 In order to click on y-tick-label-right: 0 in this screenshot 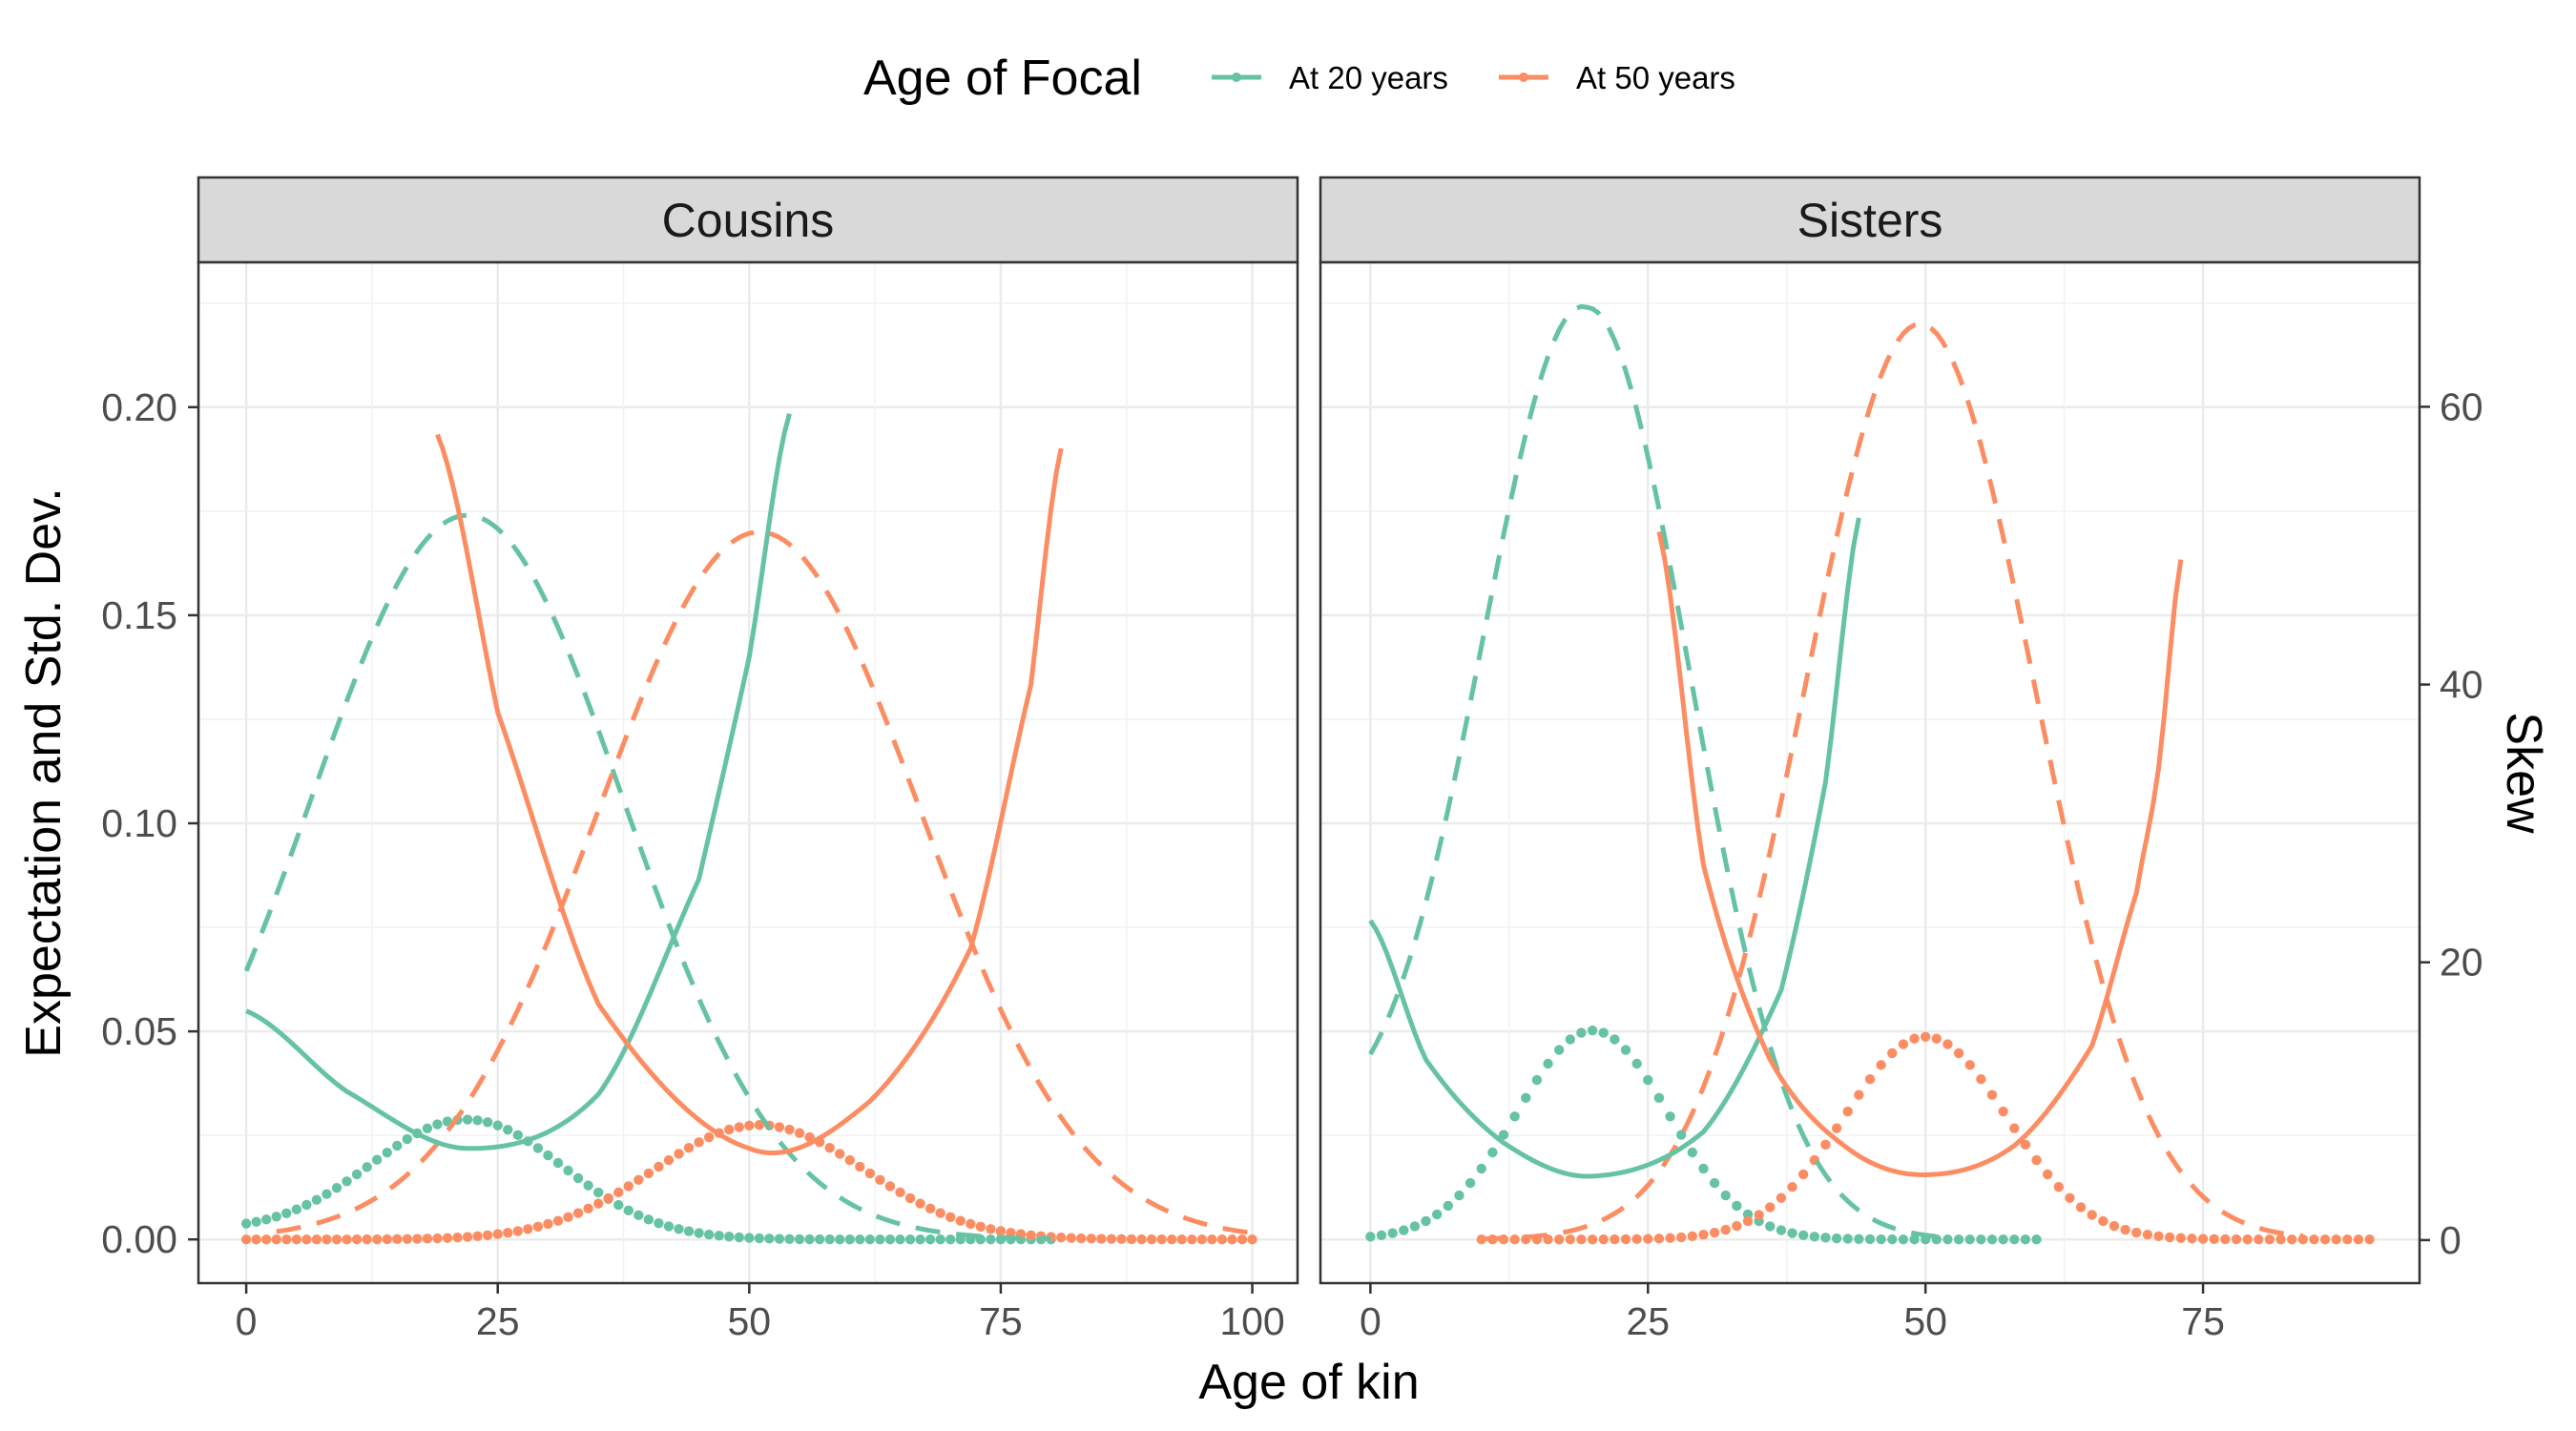, I will do `click(2451, 1240)`.